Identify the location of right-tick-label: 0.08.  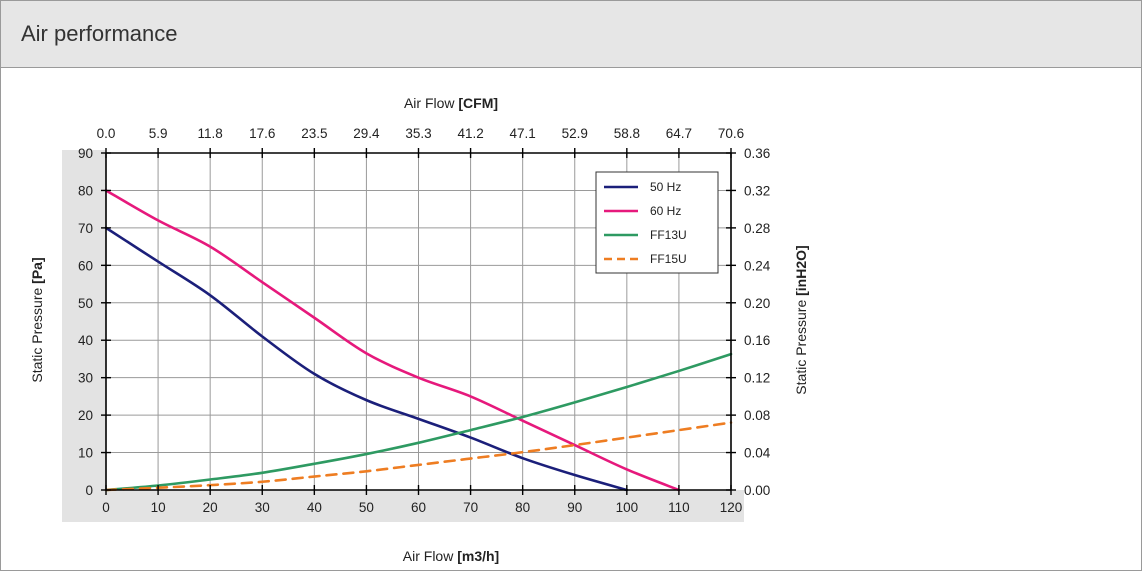
(757, 415).